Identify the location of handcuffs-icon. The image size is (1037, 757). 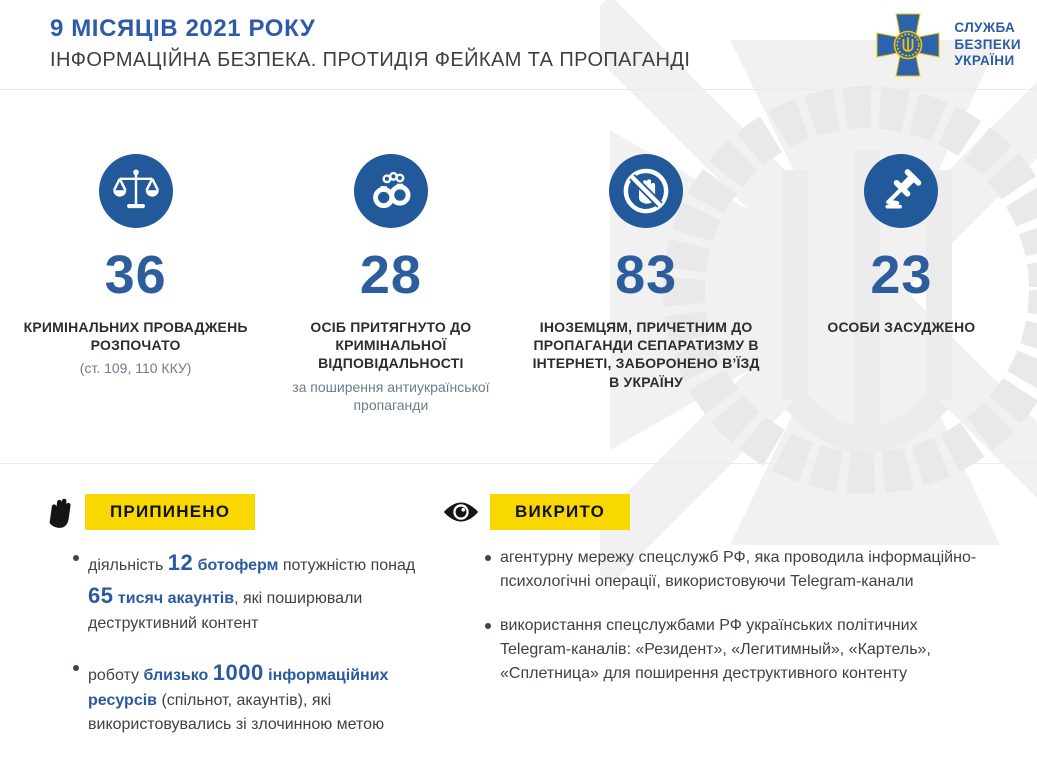
(392, 190).